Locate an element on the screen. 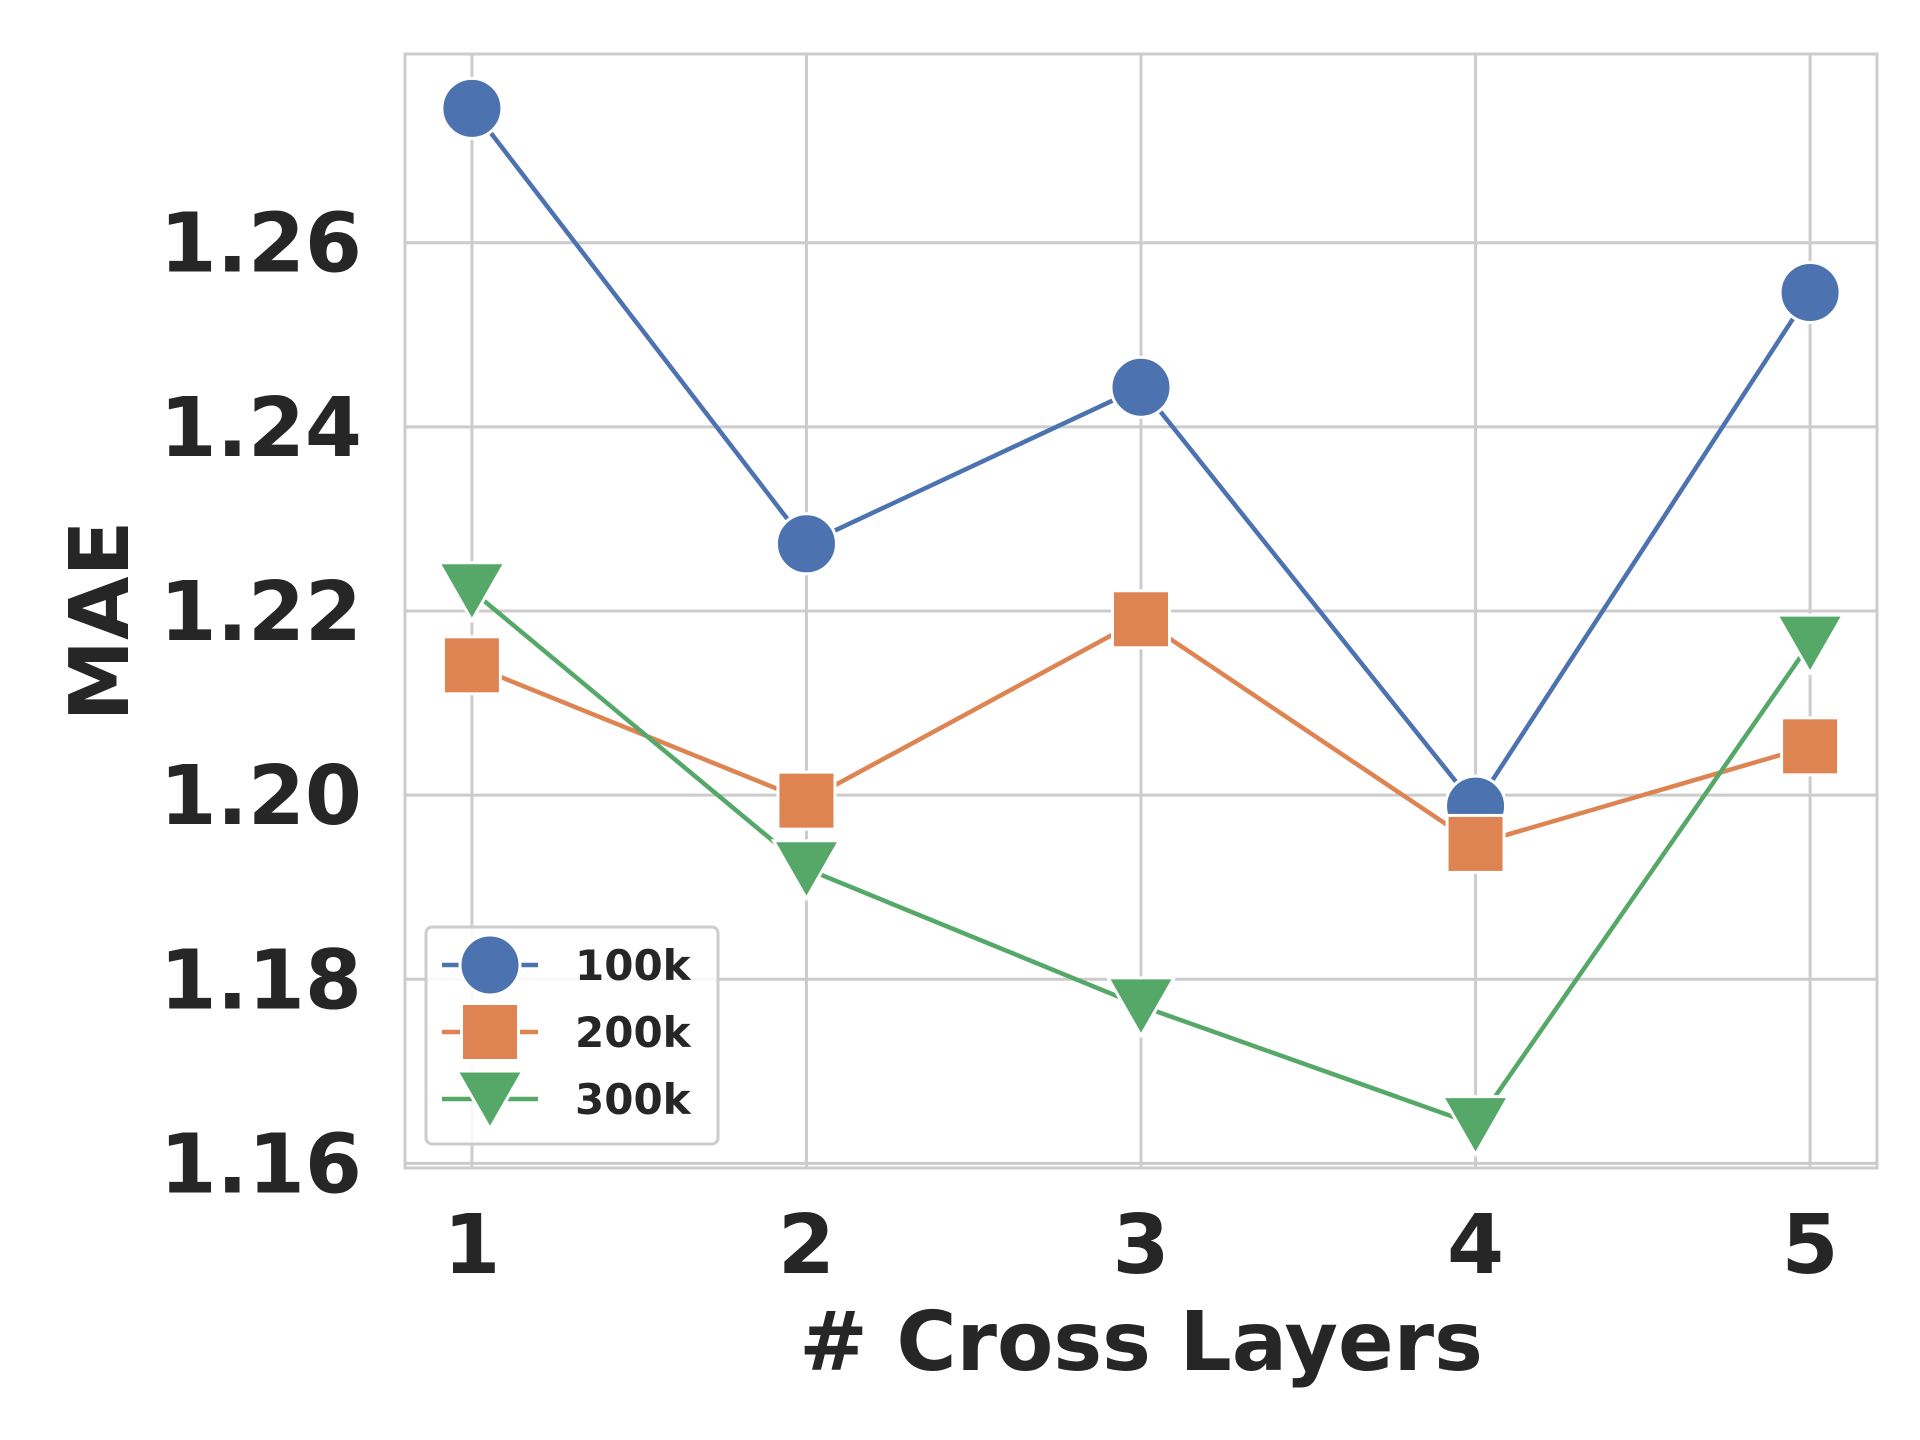  series-200k is located at coordinates (1141, 731).